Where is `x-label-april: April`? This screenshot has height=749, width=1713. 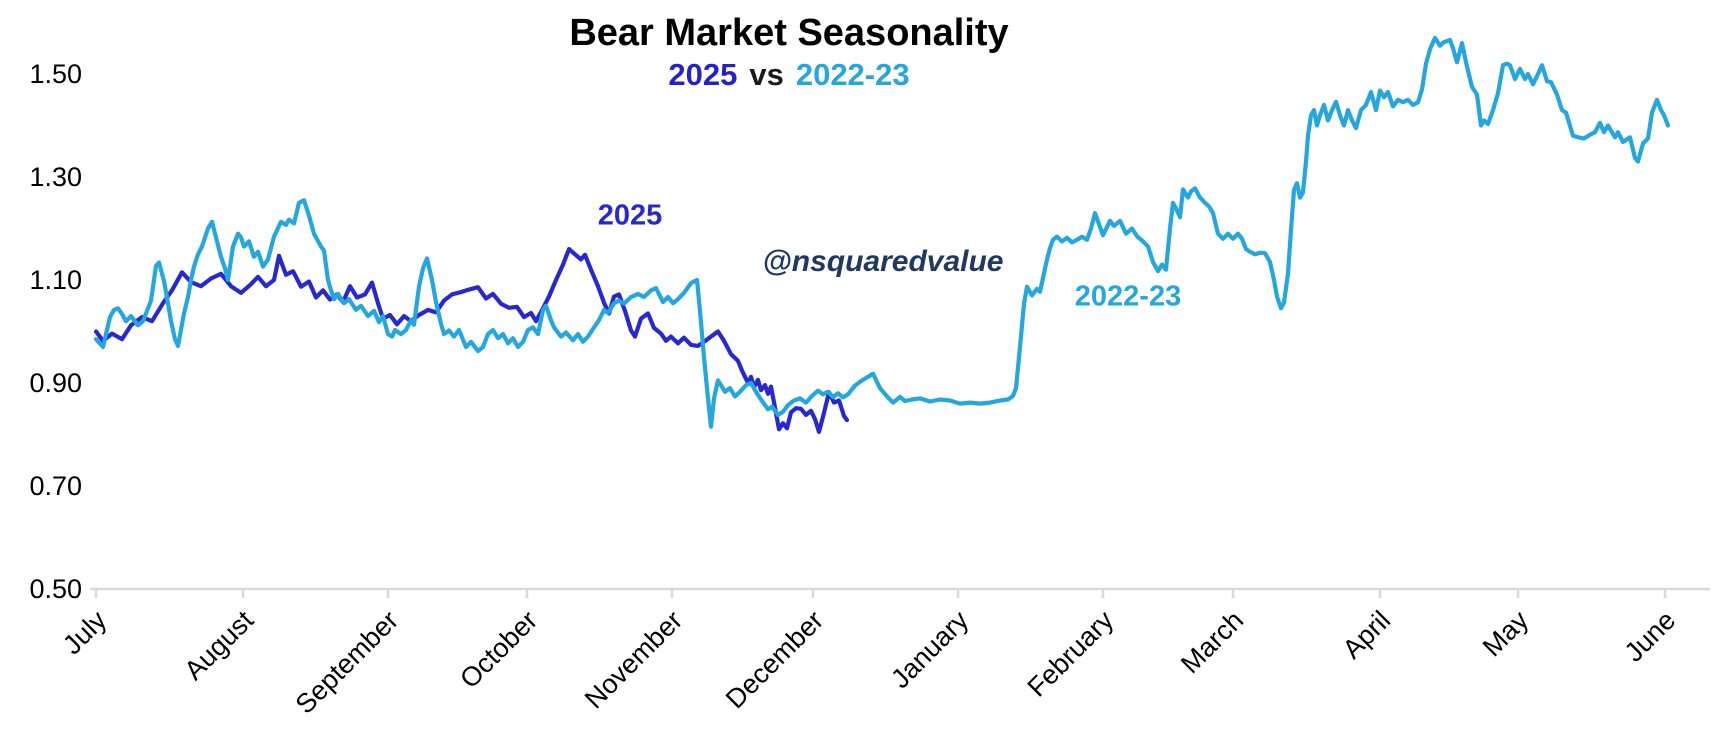
x-label-april: April is located at coordinates (1366, 634).